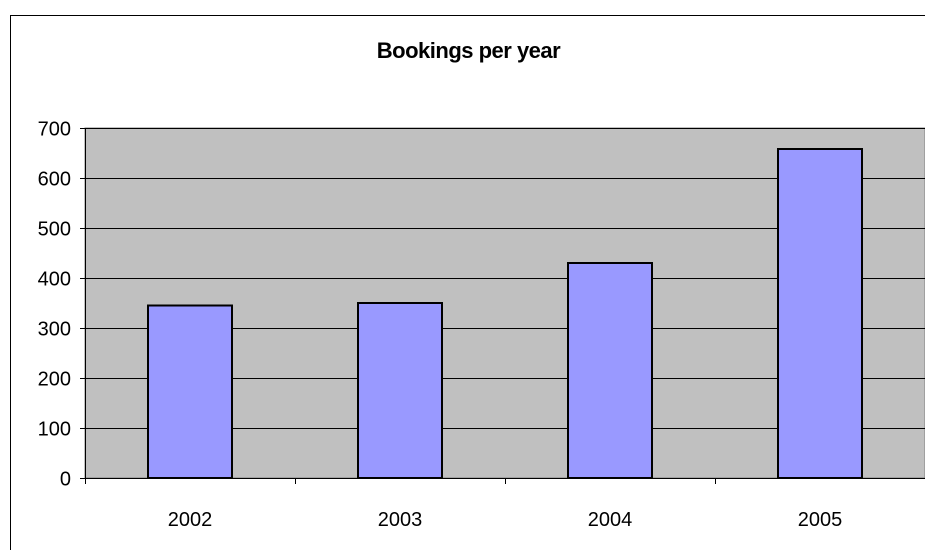 The image size is (925, 550). I want to click on x-tick-label: 2003, so click(400, 520).